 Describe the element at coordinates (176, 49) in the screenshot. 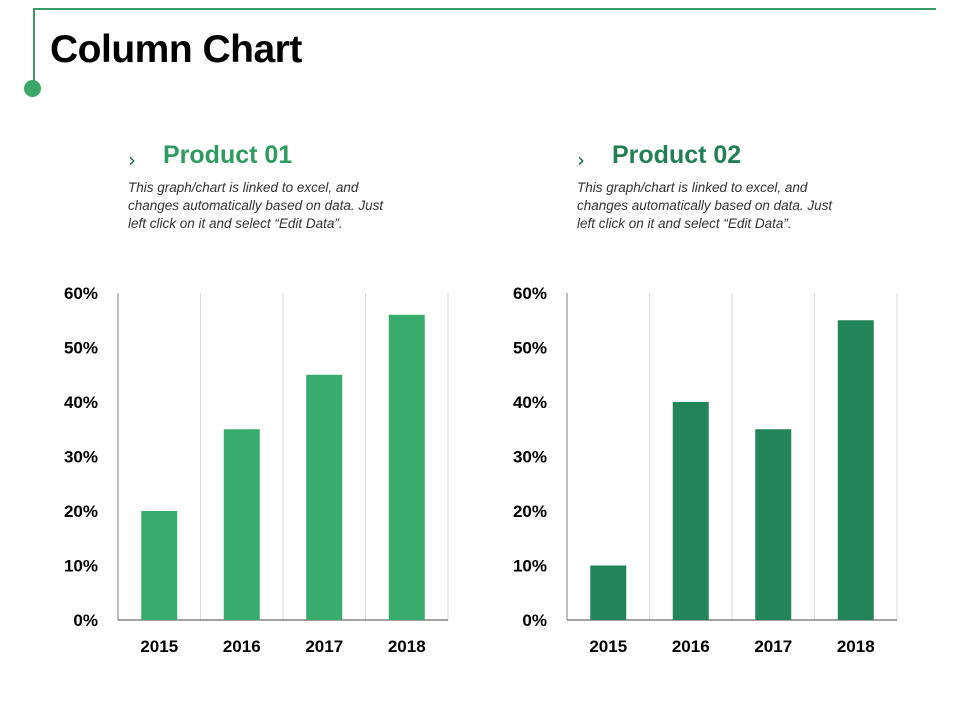

I see `page-title: Column Chart` at that location.